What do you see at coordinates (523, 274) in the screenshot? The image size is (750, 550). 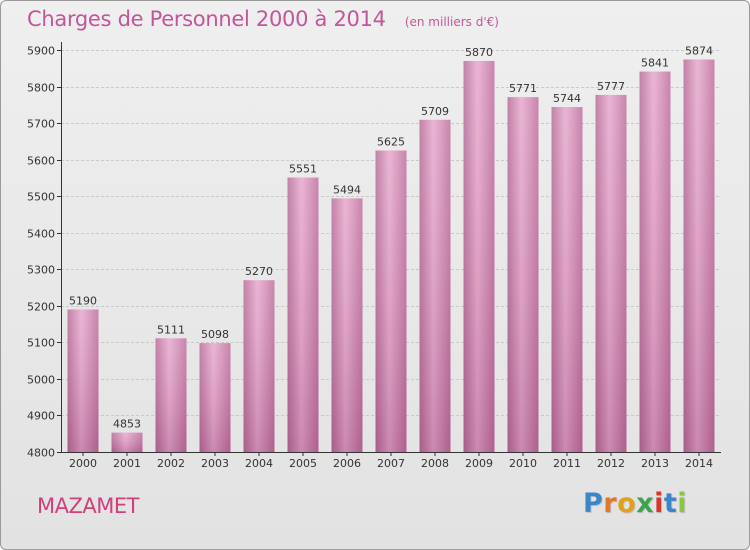 I see `bar-shade-2010` at bounding box center [523, 274].